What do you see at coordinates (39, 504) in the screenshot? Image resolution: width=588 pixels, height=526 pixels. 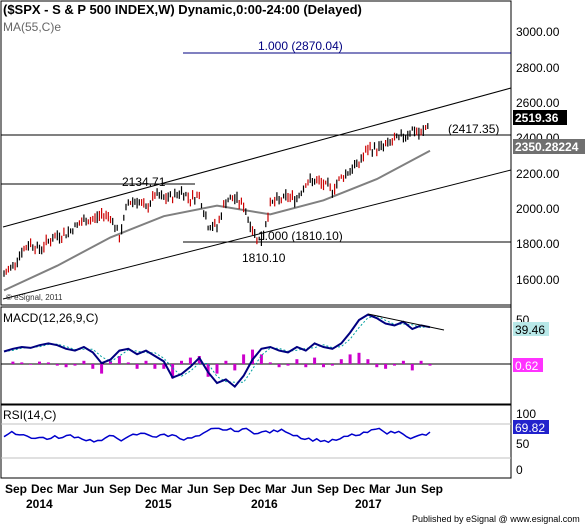 I see `x-year-label: 2014` at bounding box center [39, 504].